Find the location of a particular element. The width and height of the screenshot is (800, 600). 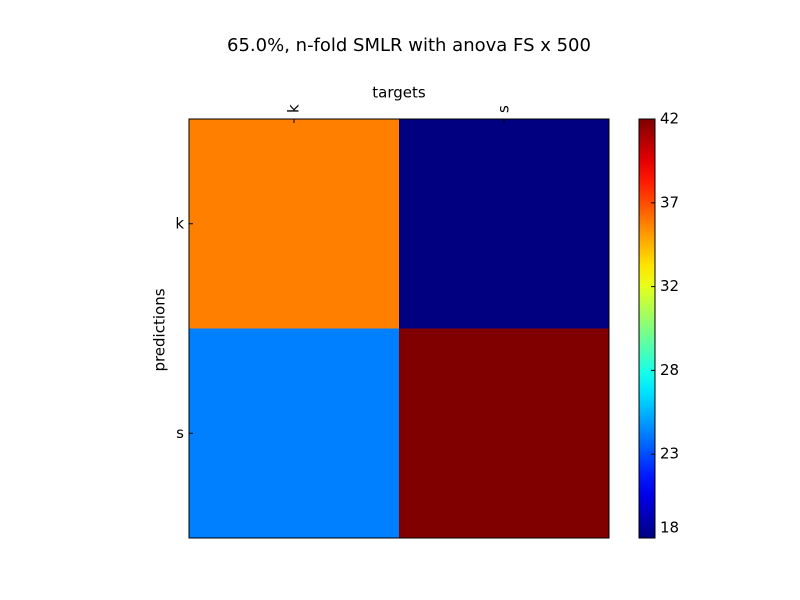

colorbar-tick-label: 32 is located at coordinates (669, 286).